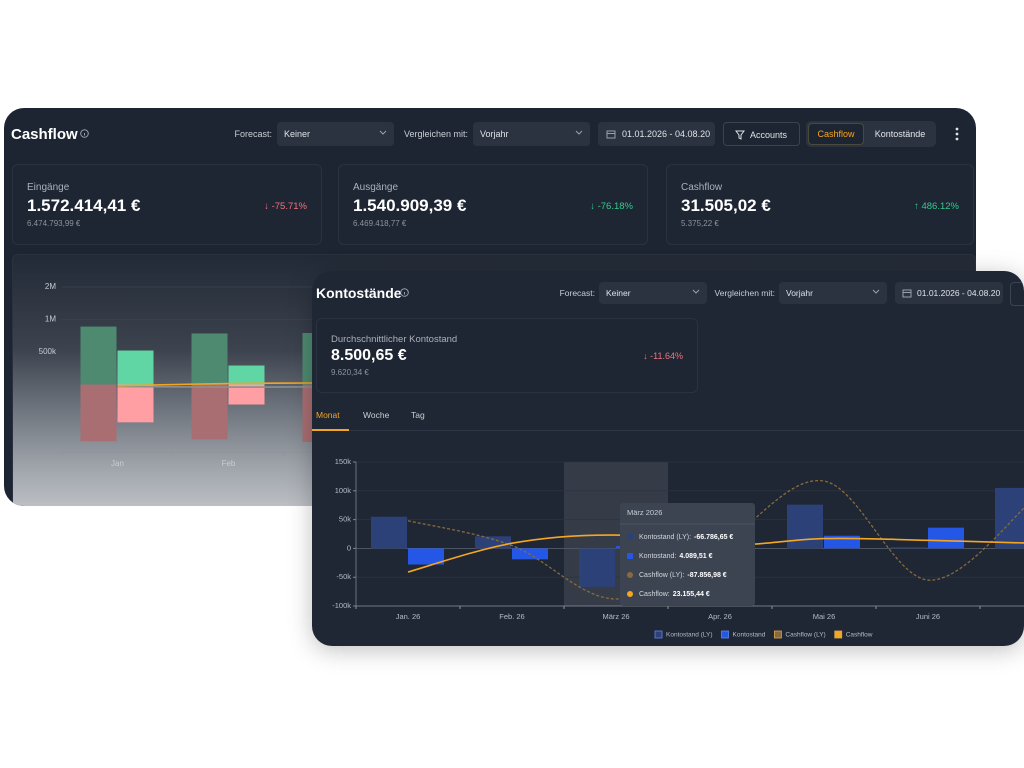 This screenshot has height=768, width=1024. I want to click on kpi-change: ↑ 486.12%, so click(936, 206).